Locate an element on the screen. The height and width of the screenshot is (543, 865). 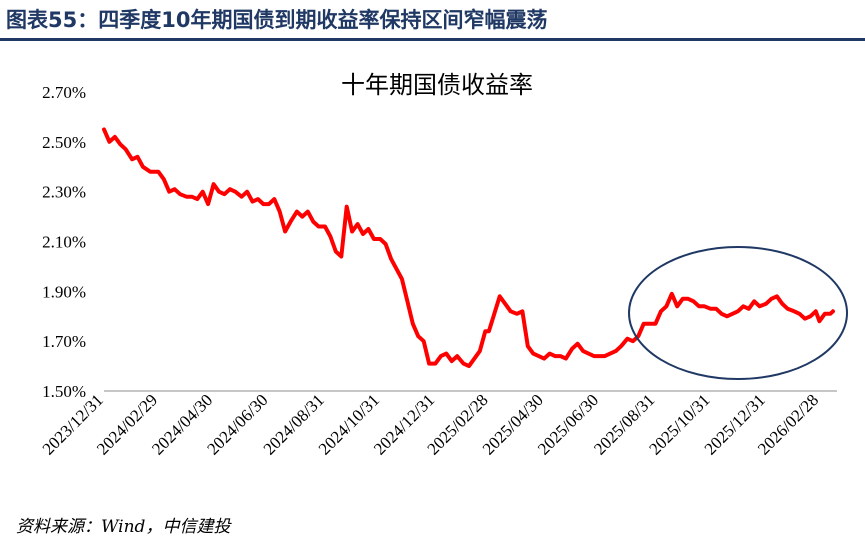
y-tick-label: 2.50% is located at coordinates (64, 142).